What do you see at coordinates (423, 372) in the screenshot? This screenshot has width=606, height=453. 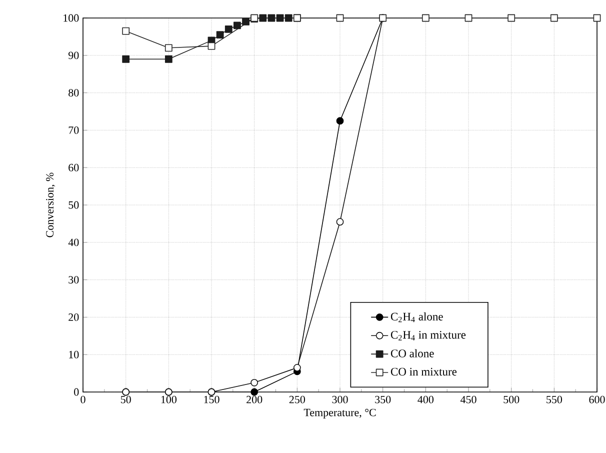 I see `legend-label: CO in mixture` at bounding box center [423, 372].